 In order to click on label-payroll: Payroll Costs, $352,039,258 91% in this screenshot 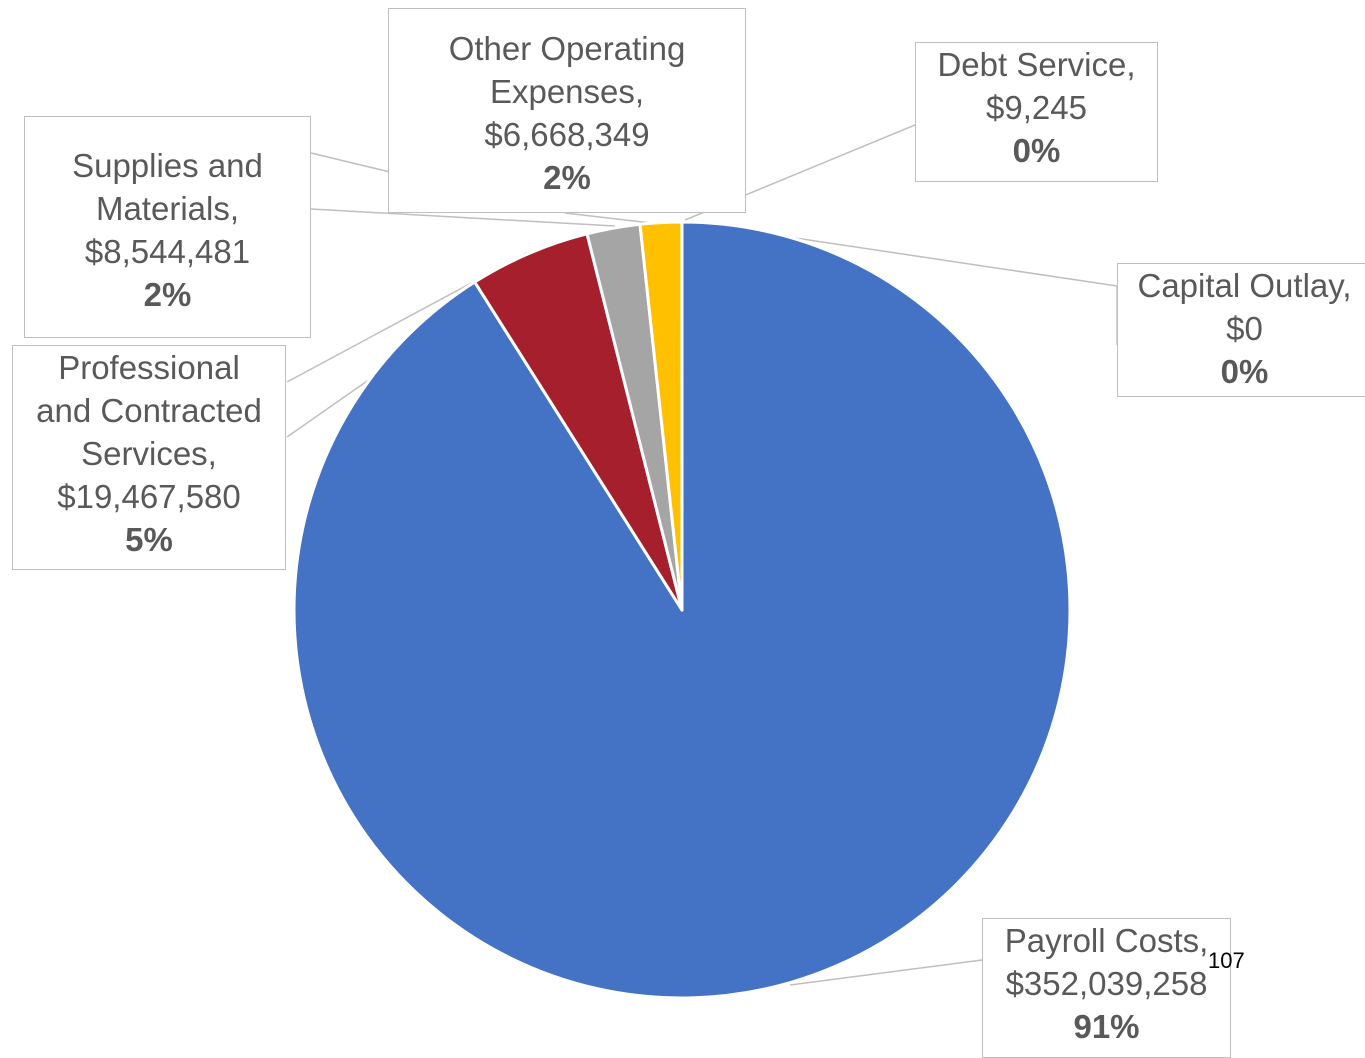, I will do `click(1106, 988)`.